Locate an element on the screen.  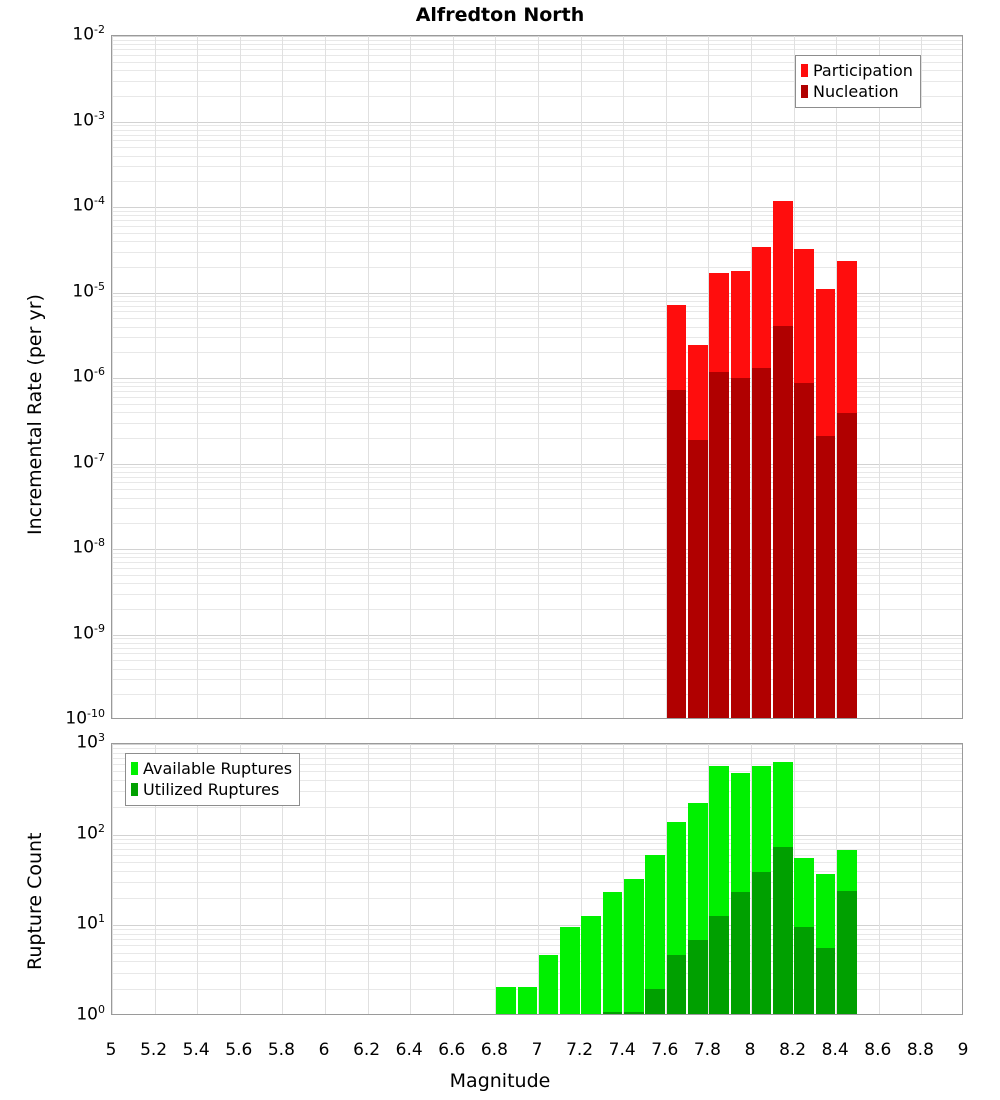
top-y-axis-label: Incremental Rate (per yr) is located at coordinates (35, 414).